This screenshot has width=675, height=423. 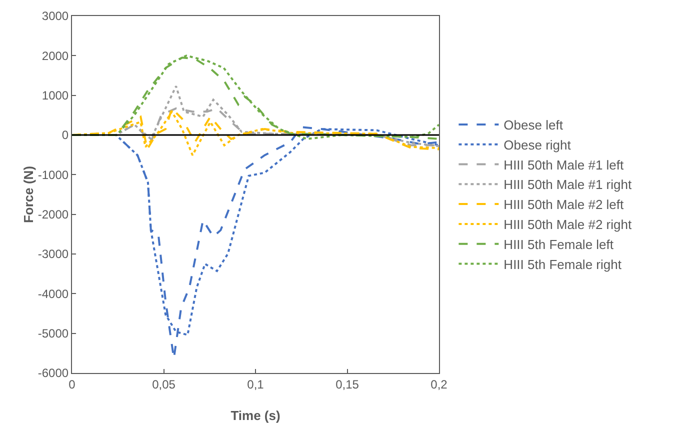 What do you see at coordinates (53, 333) in the screenshot?
I see `y-tick-label: -5000` at bounding box center [53, 333].